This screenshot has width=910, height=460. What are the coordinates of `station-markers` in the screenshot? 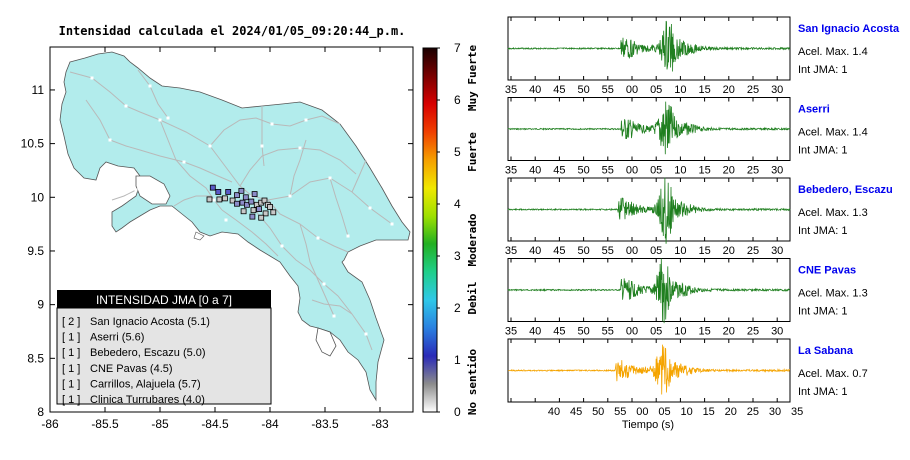 It's located at (241, 202).